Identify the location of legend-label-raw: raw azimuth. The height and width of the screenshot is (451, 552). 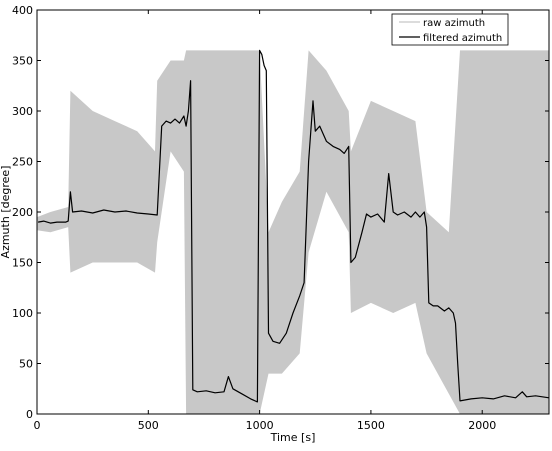
(454, 23).